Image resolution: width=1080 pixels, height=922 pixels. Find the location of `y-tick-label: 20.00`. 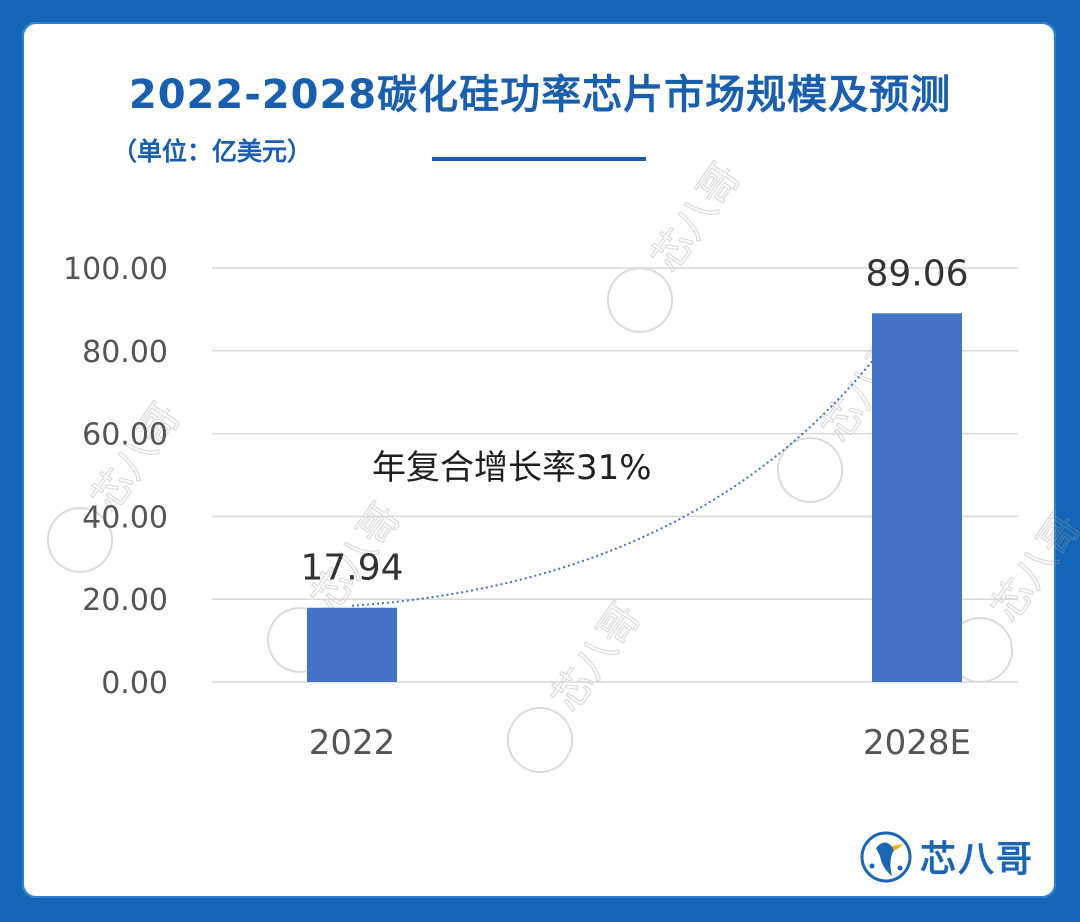

y-tick-label: 20.00 is located at coordinates (125, 600).